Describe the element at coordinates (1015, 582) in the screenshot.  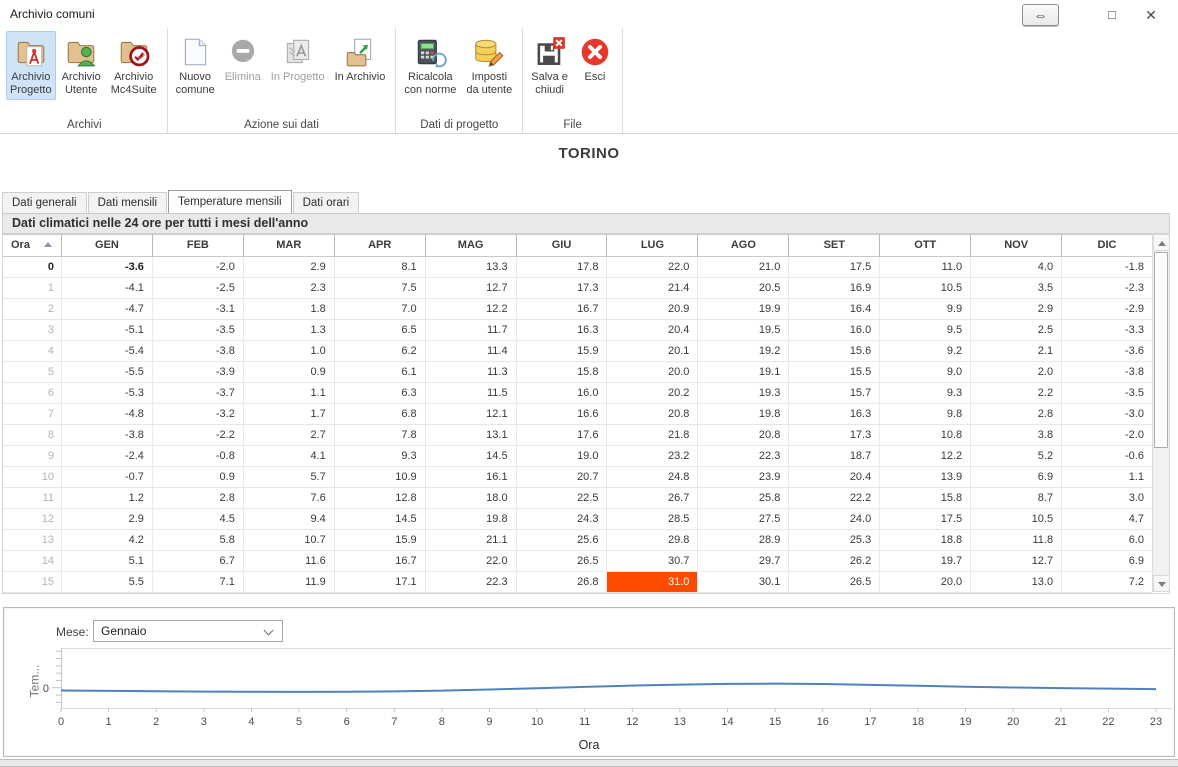
I see `temperature-cell: 13.0` at that location.